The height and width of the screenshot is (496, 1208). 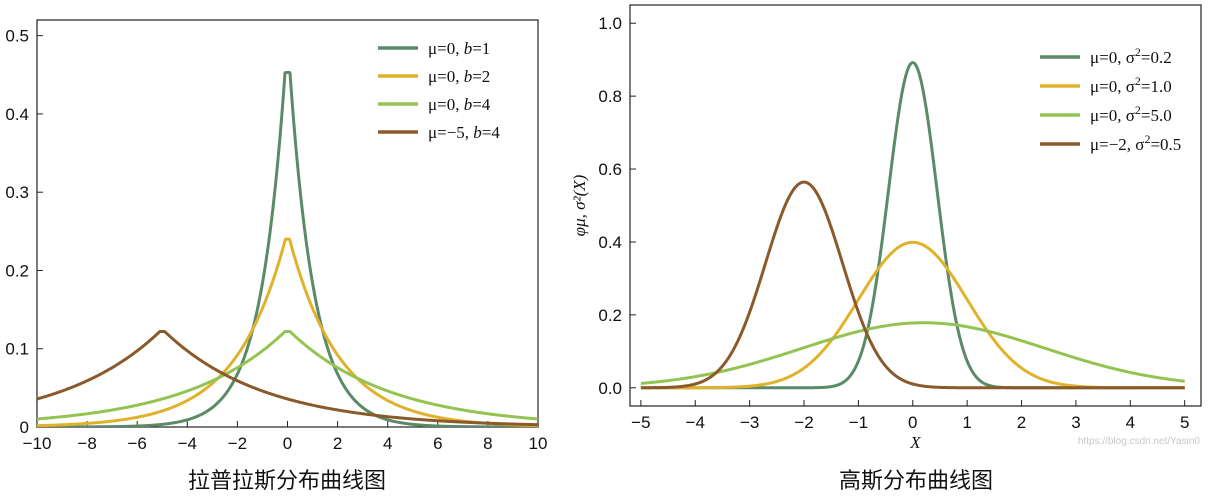 I want to click on legend-label-text: μ=−5,, so click(x=450, y=132).